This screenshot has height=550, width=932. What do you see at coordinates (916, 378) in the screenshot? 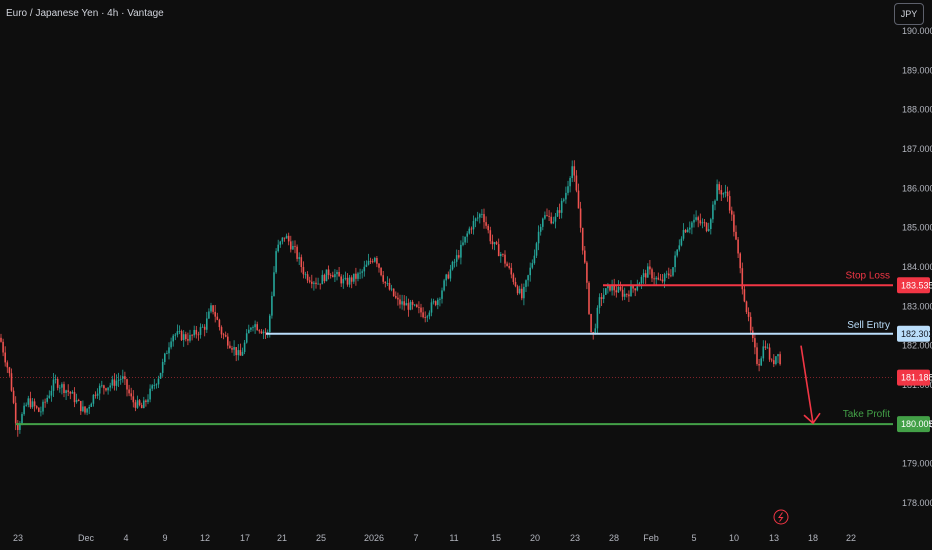
I see `current-price-badge-text: 181.188` at bounding box center [916, 378].